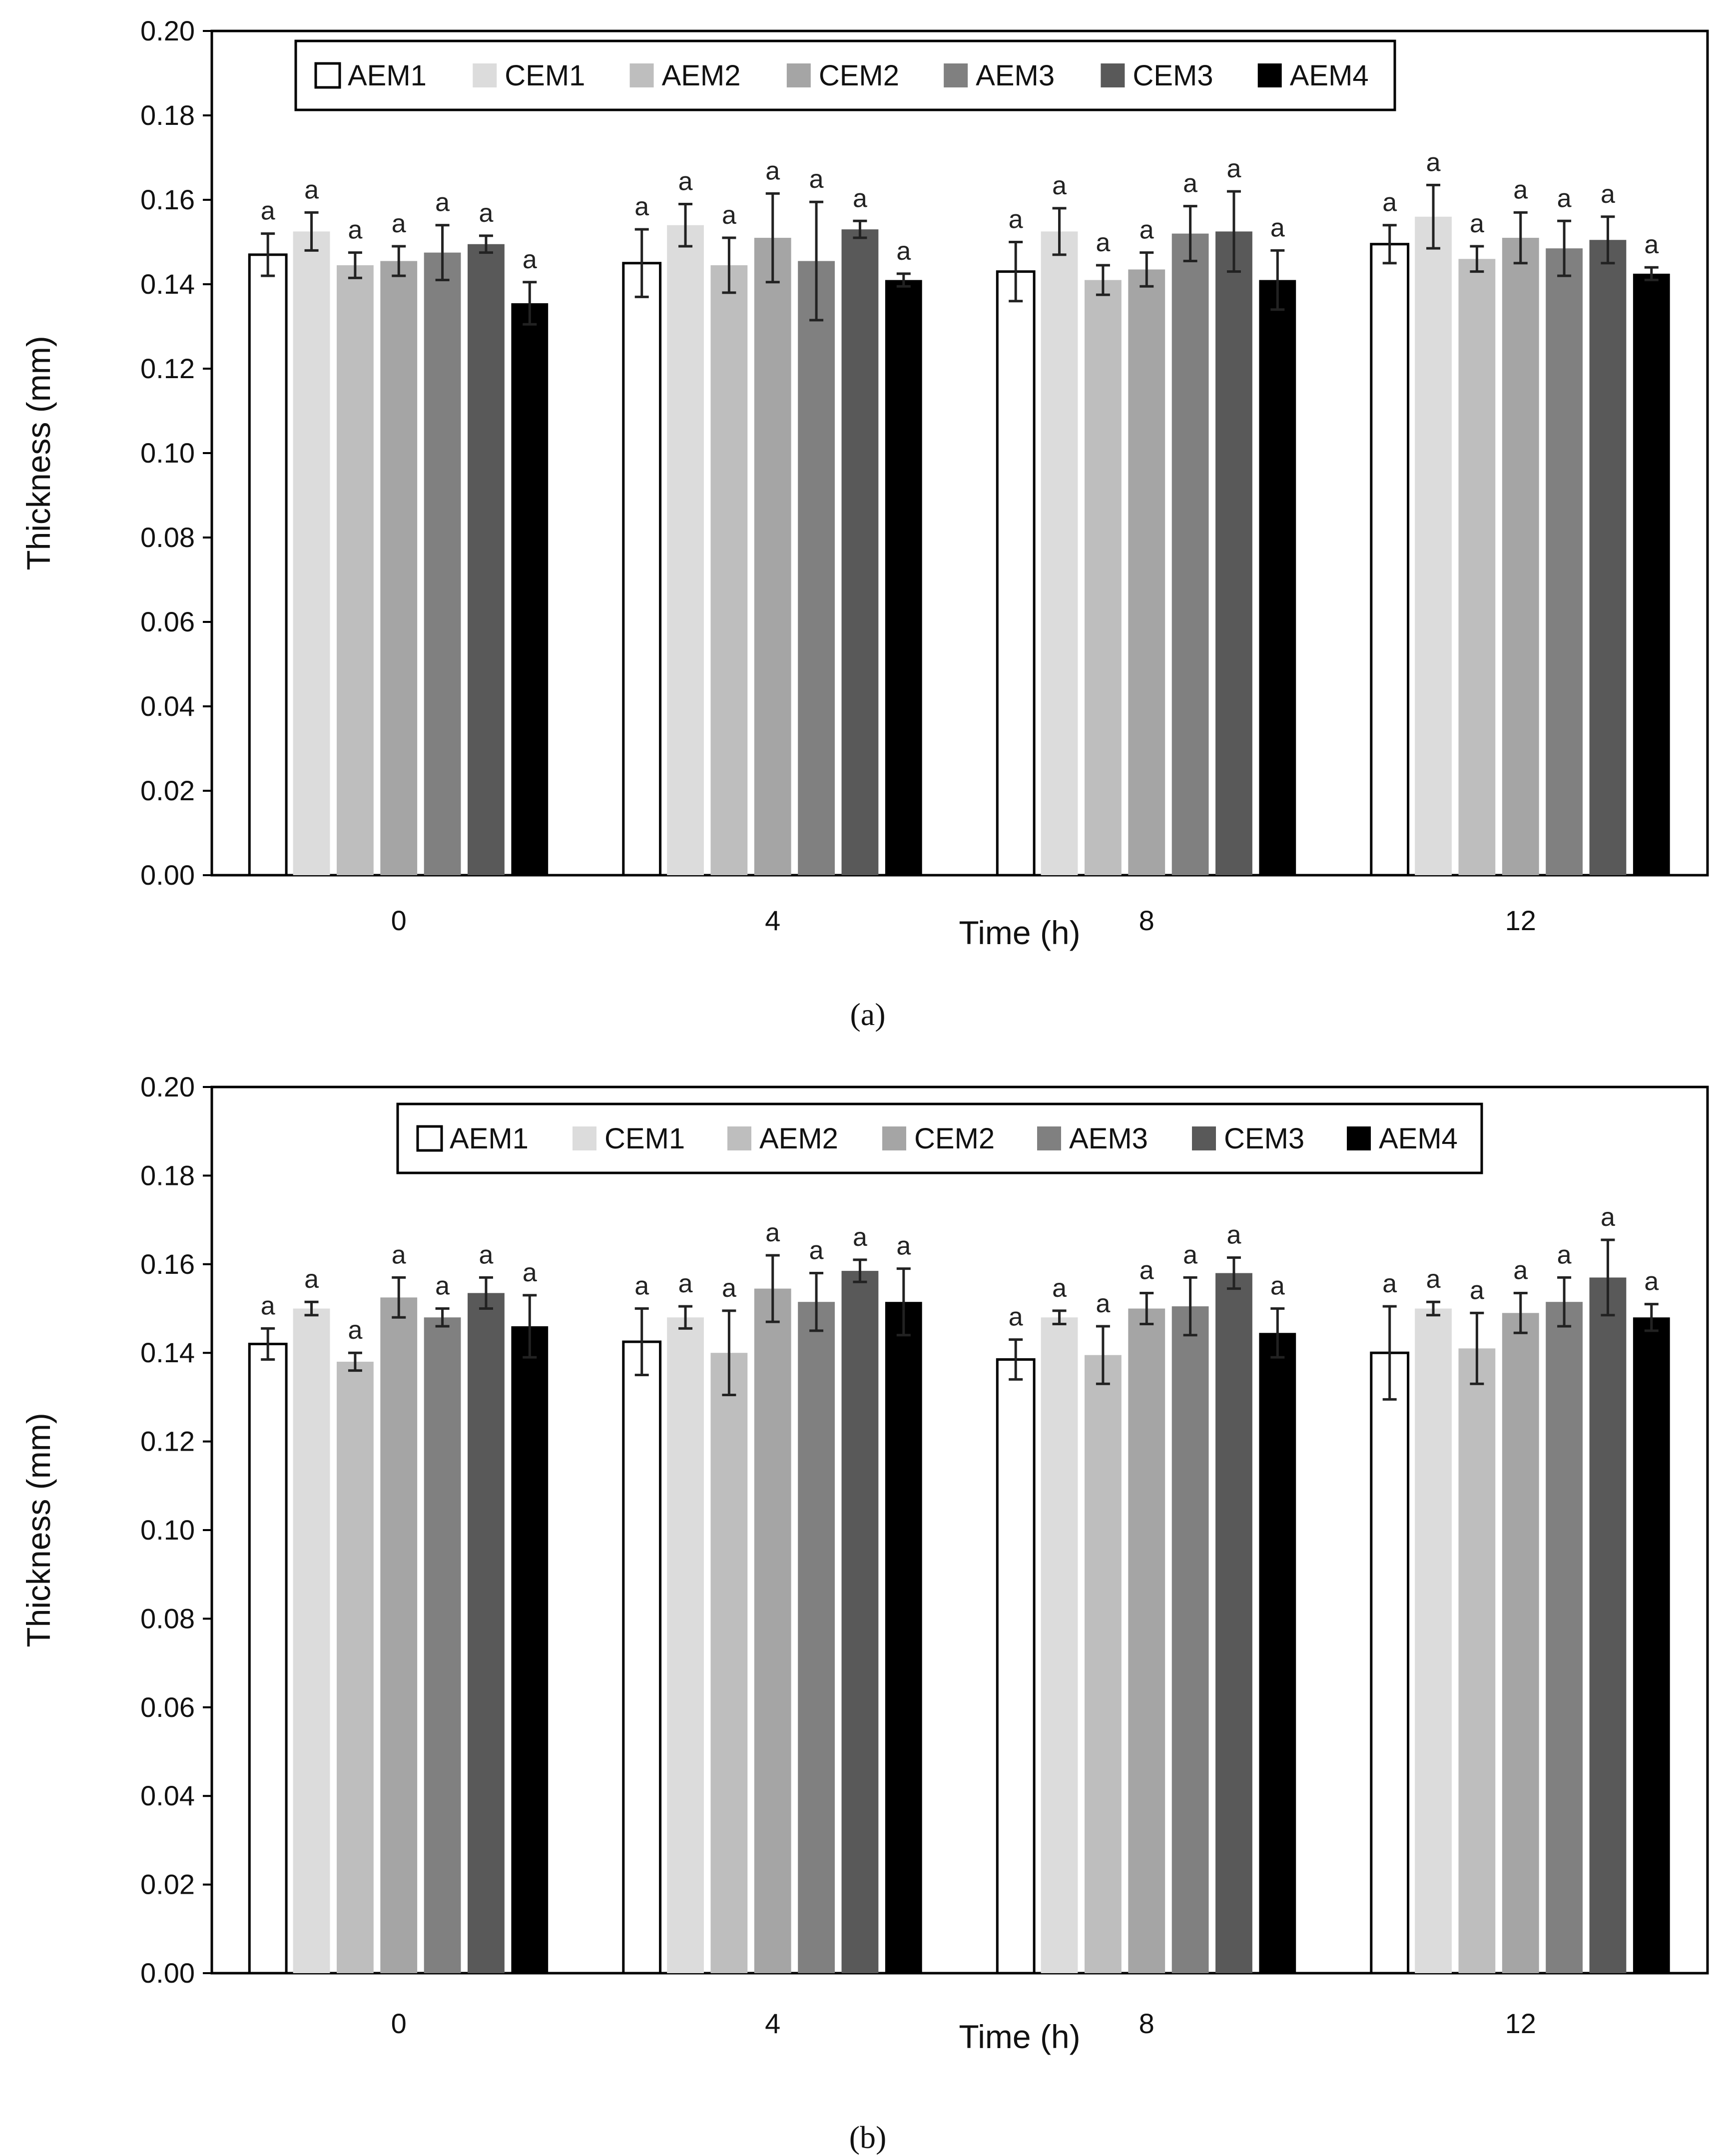 The height and width of the screenshot is (2156, 1736). Describe the element at coordinates (167, 1707) in the screenshot. I see `y-tick-label: 0.06` at that location.